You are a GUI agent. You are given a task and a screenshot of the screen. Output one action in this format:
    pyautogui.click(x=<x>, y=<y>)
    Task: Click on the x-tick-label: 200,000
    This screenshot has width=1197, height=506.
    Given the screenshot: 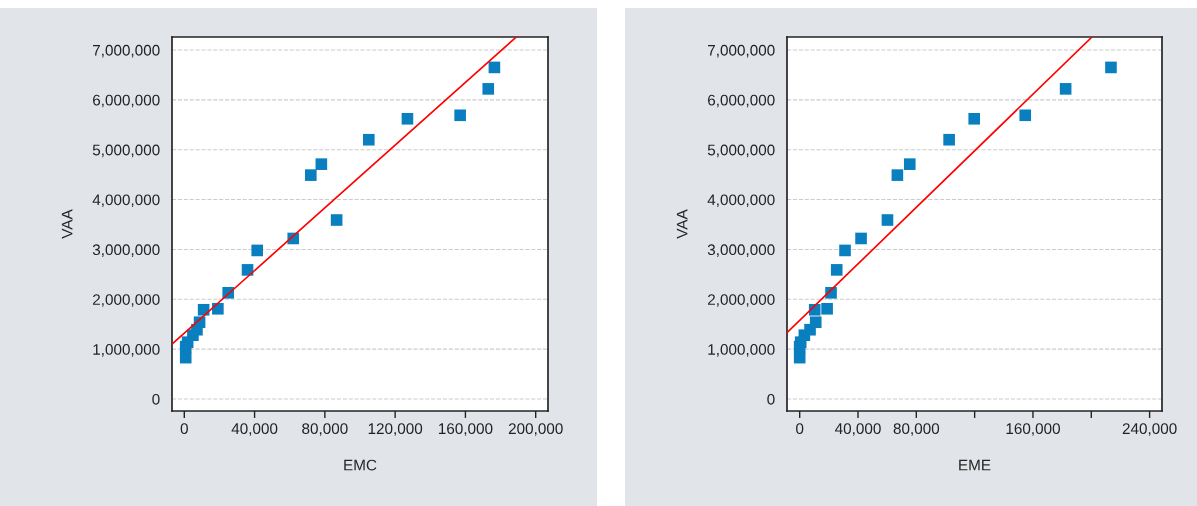 What is the action you would take?
    pyautogui.click(x=535, y=429)
    